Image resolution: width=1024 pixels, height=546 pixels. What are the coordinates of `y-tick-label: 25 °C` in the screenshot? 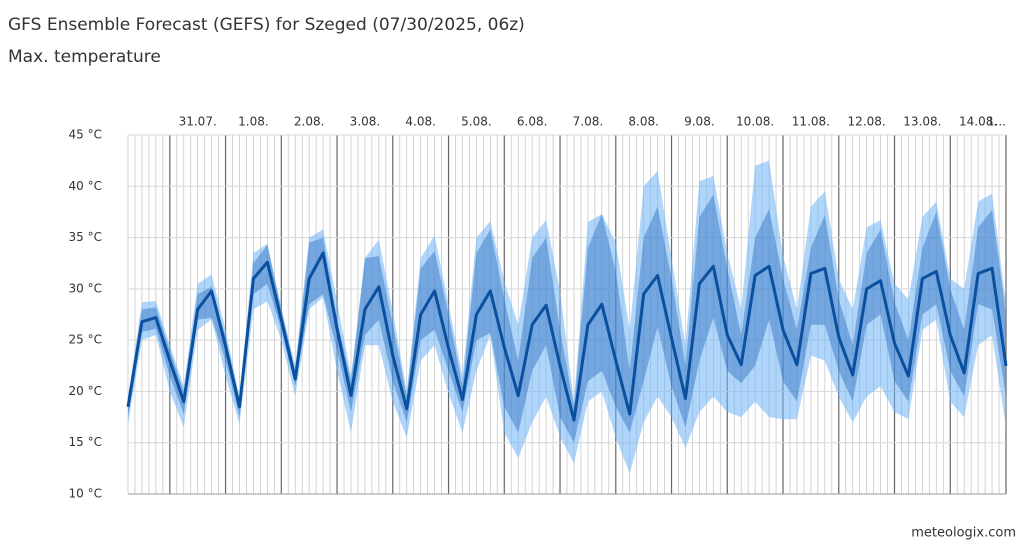 It's located at (85, 340).